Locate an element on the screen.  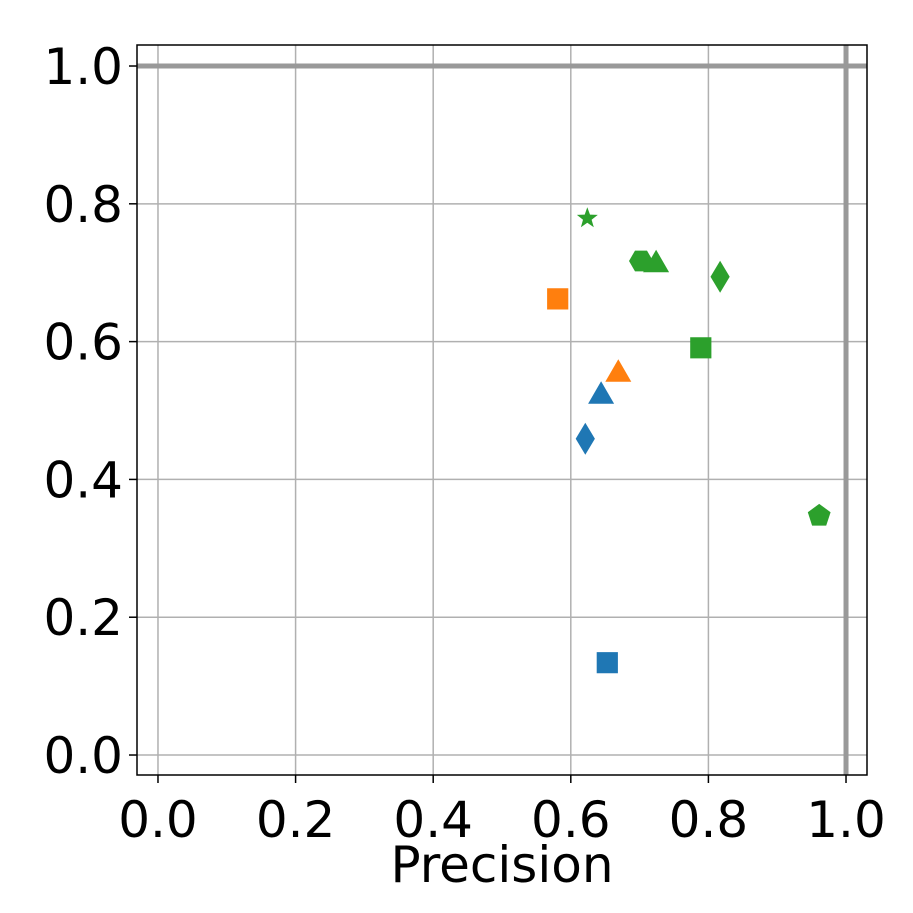
x-axis-label: Precision is located at coordinates (501, 865).